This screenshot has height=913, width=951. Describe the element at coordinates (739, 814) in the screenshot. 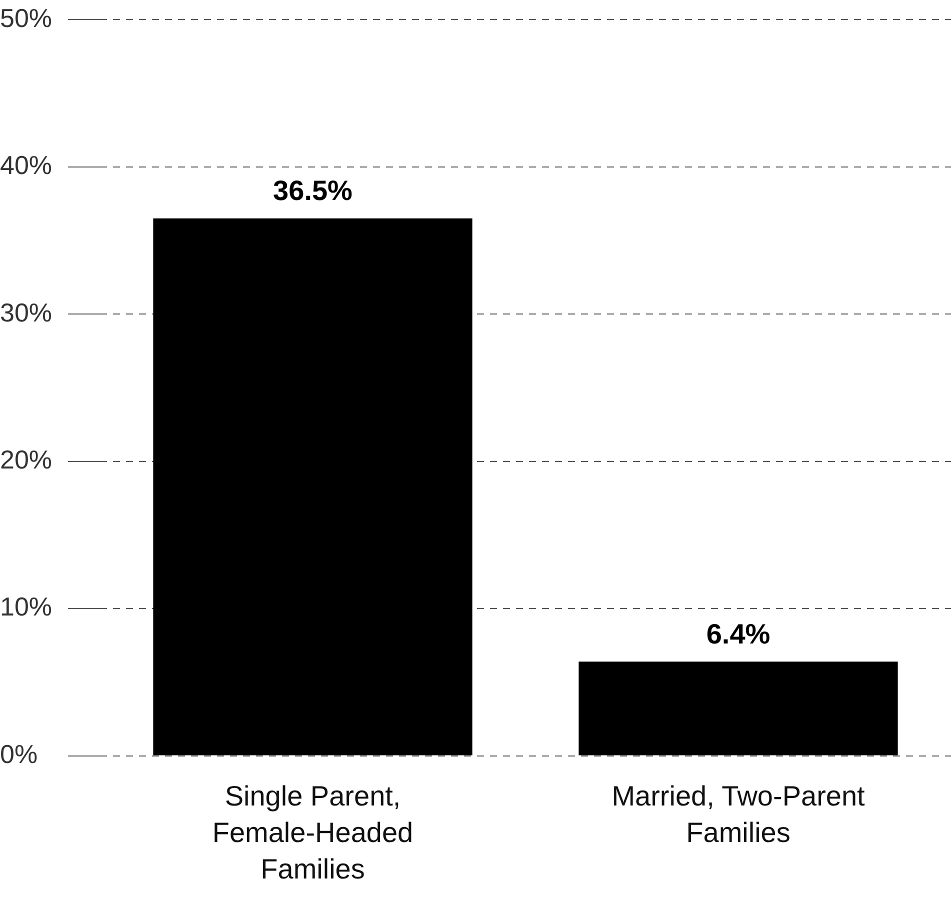

I see `x-tick-label: Married, Two-Parent Families` at that location.